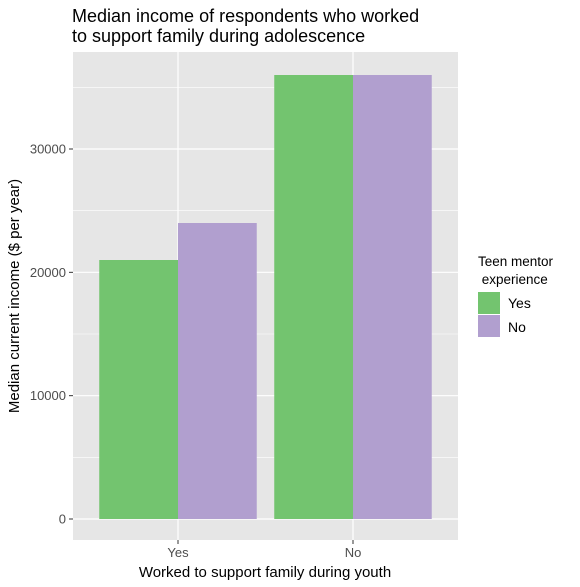 The image size is (580, 587). I want to click on y-axis-title: Median current income ($ per year), so click(14, 296).